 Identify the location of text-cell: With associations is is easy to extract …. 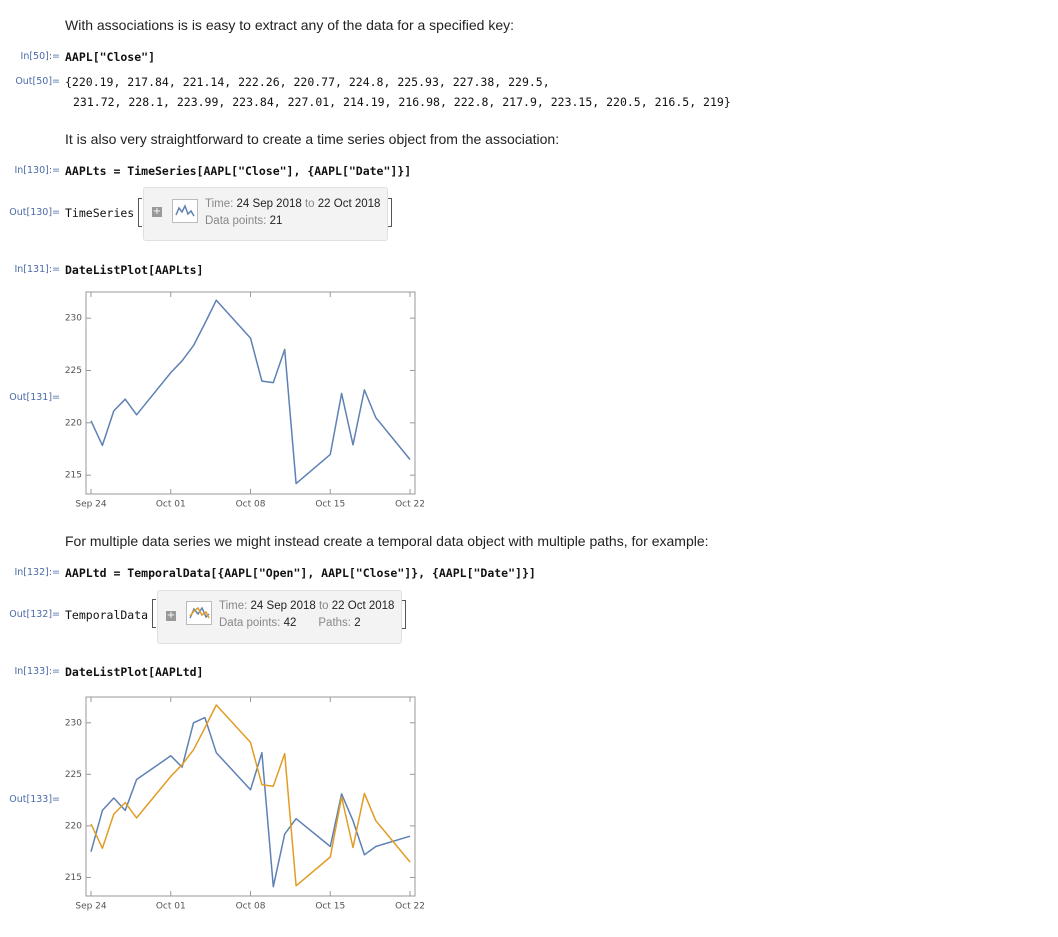
(289, 25).